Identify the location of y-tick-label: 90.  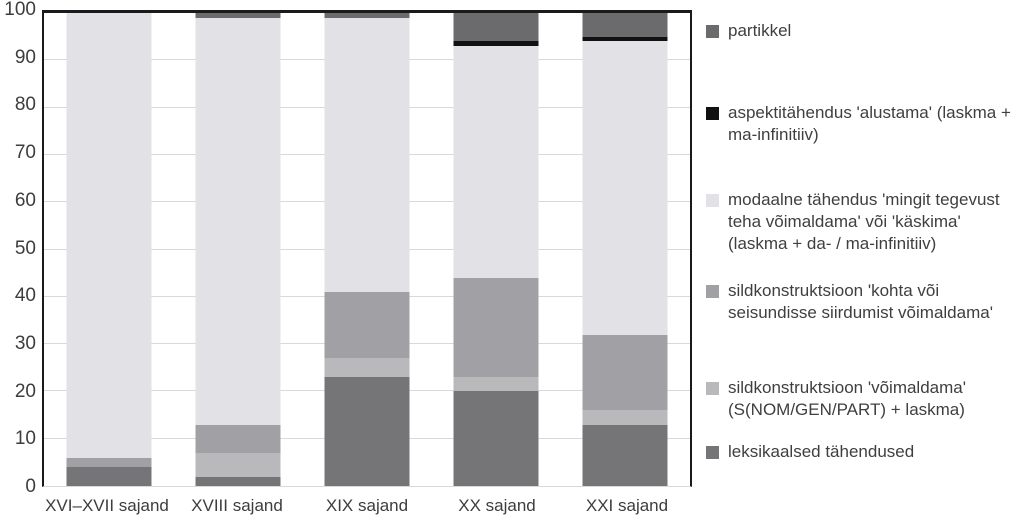
(25, 57).